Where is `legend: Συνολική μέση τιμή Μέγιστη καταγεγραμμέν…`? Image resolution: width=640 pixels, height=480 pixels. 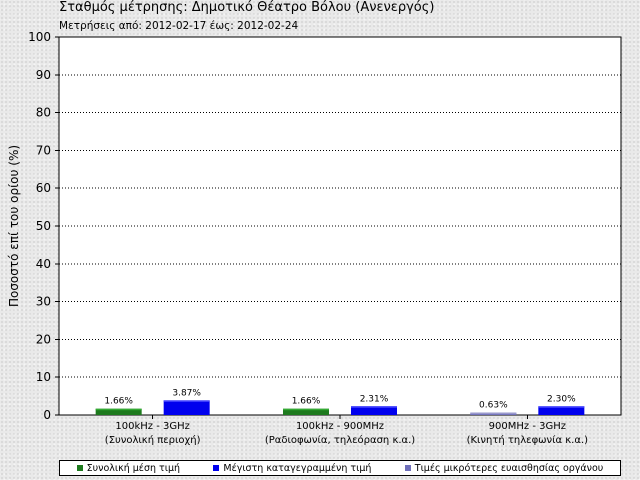
legend: Συνολική μέση τιμή Μέγιστη καταγεγραμμέν… is located at coordinates (340, 468).